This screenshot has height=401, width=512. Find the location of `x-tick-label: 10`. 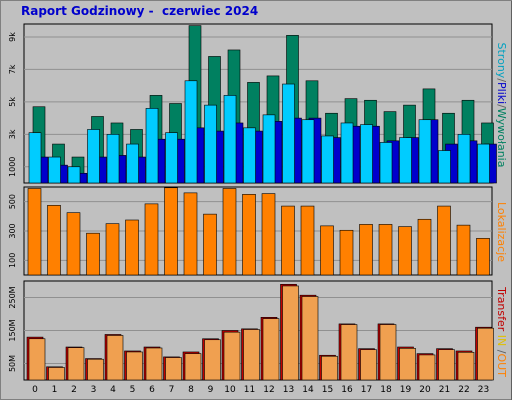

x-tick-label: 10 is located at coordinates (230, 390).